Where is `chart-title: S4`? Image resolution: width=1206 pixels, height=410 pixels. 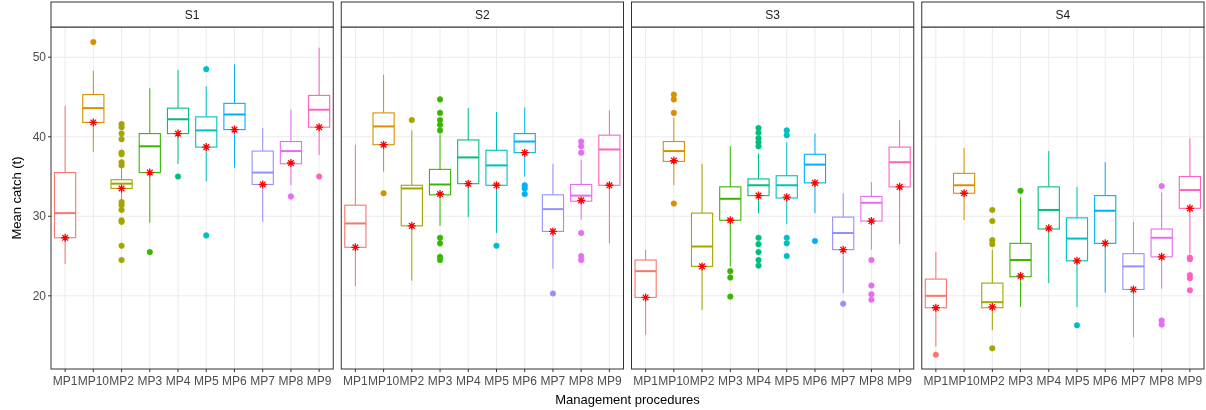 chart-title: S4 is located at coordinates (1063, 15).